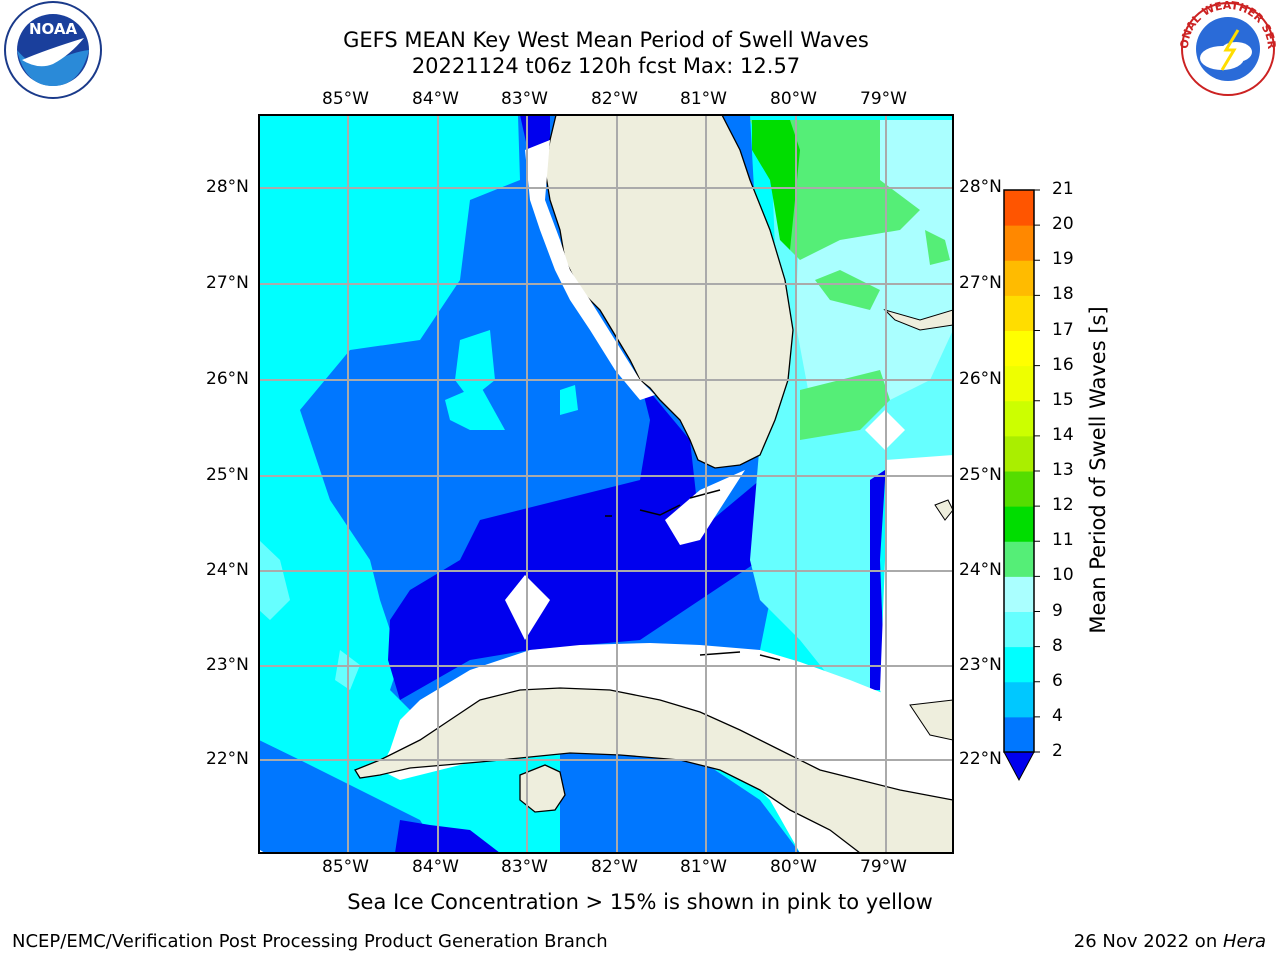 The height and width of the screenshot is (960, 1280). Describe the element at coordinates (53, 50) in the screenshot. I see `noaa-logo: NOAA` at that location.